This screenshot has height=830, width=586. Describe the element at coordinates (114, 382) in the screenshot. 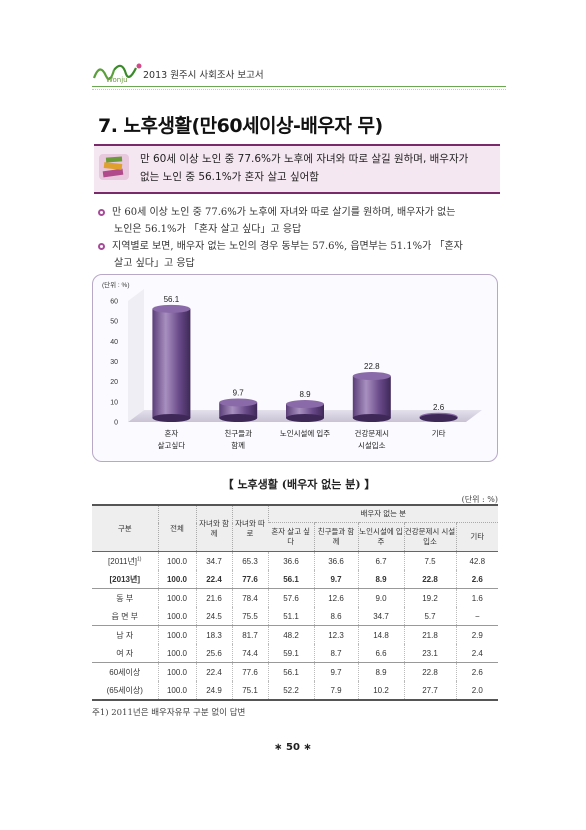

I see `y-tick-label: 20` at that location.